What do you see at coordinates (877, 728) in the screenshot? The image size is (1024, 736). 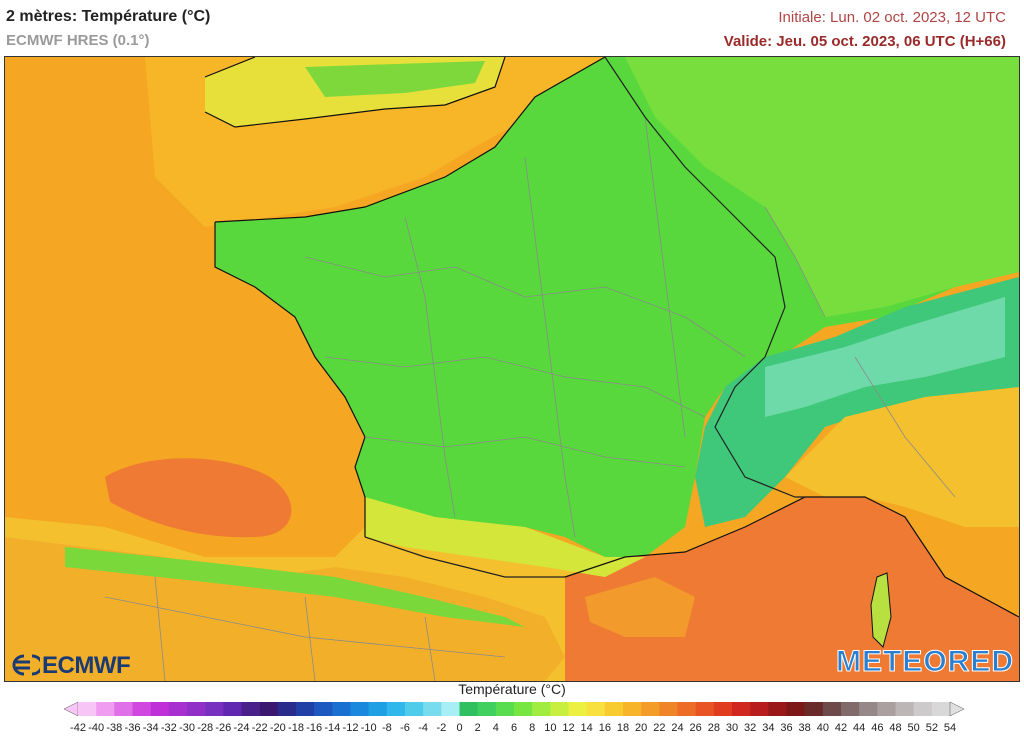 I see `legend-tick-label: 46` at bounding box center [877, 728].